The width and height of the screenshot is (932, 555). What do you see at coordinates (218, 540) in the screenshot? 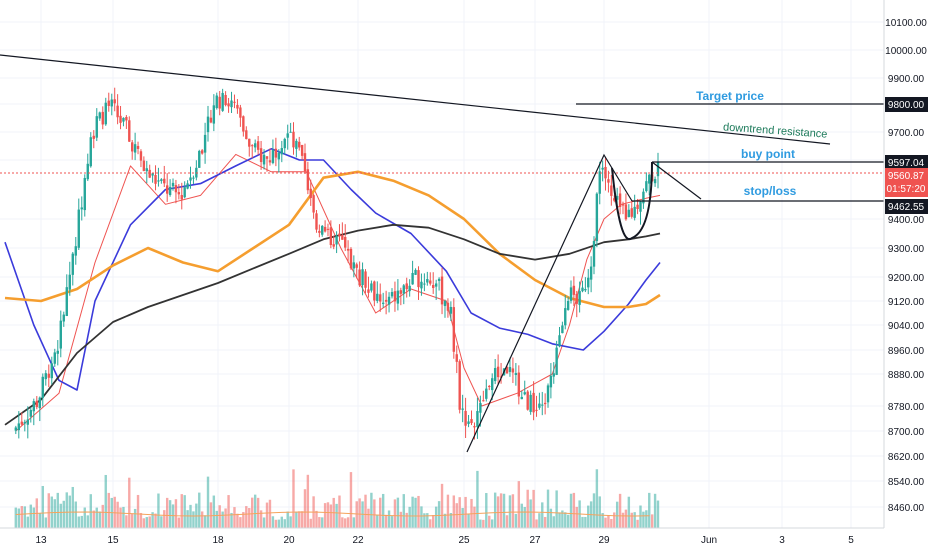
I see `x-tick-label: 18` at bounding box center [218, 540].